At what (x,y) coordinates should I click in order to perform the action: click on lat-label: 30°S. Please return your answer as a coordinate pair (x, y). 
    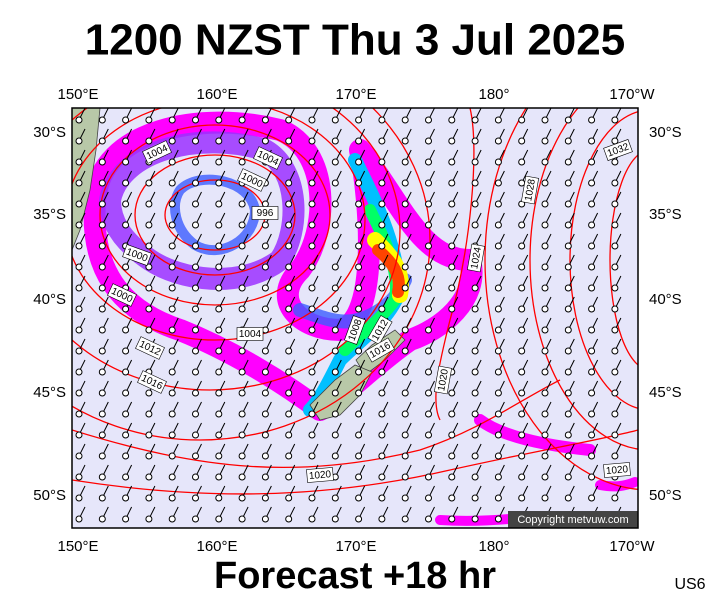
    Looking at the image, I should click on (665, 132).